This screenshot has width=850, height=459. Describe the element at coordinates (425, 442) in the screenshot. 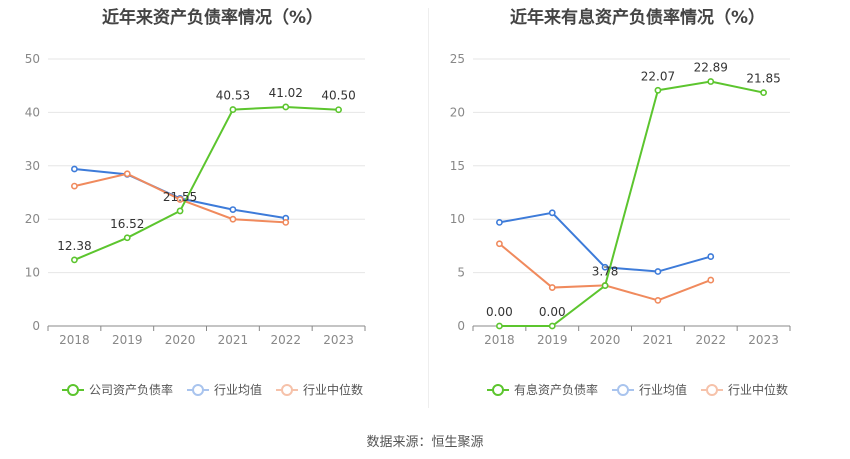

I see `data-source-note: 数据来源：恒生聚源` at that location.